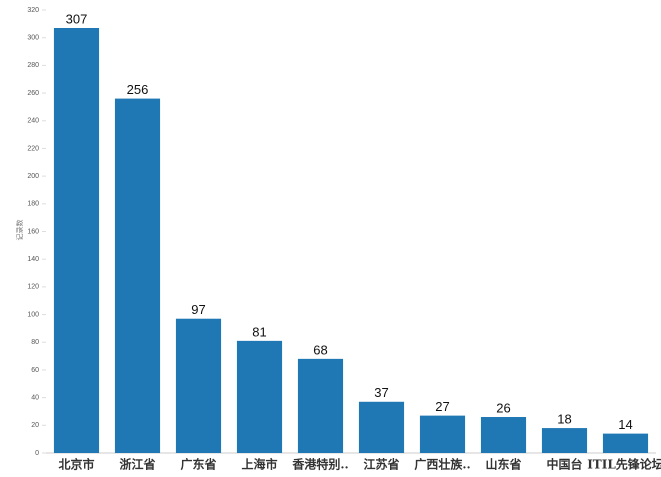  I want to click on value-label: 68, so click(320, 349).